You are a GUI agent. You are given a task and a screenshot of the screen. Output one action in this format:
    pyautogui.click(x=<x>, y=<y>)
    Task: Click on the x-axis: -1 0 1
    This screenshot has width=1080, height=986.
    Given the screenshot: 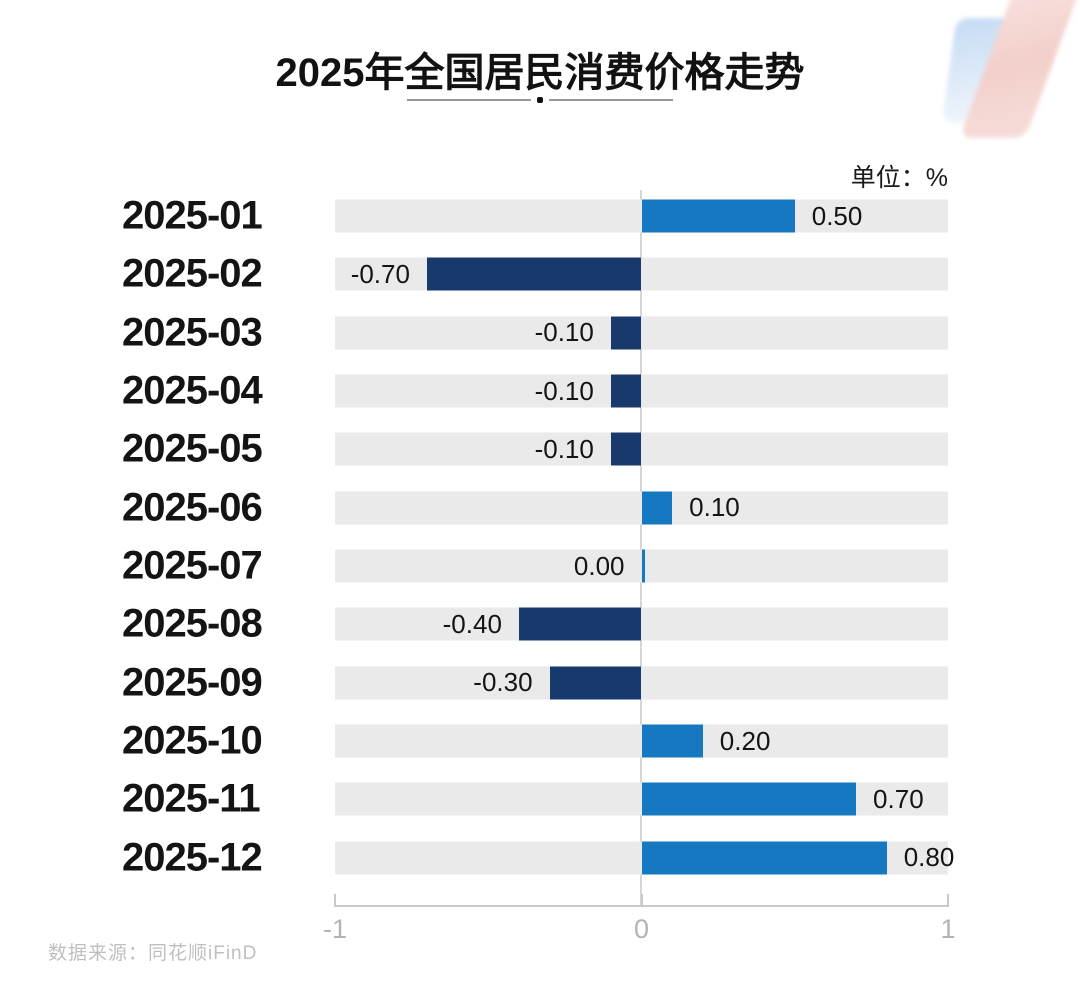 What is the action you would take?
    pyautogui.click(x=639, y=919)
    